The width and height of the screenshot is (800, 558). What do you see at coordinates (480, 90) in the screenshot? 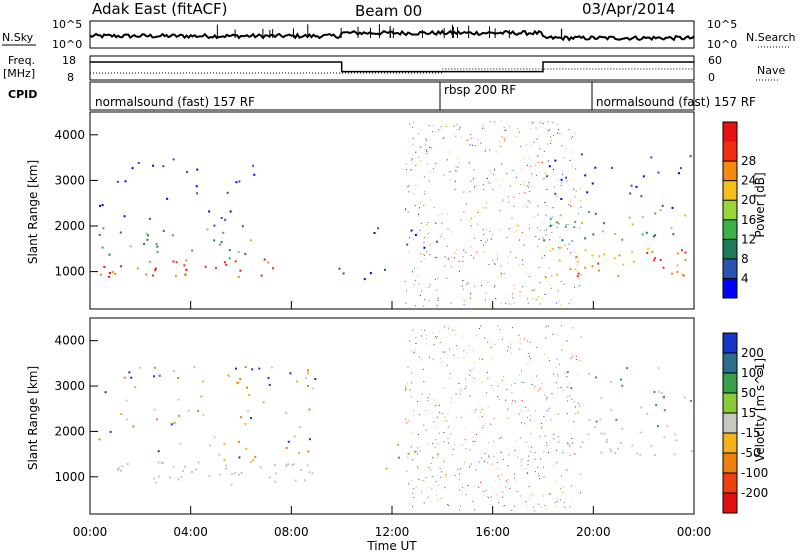
I see `cpid-segment-2: rbsp 200 RF` at bounding box center [480, 90].